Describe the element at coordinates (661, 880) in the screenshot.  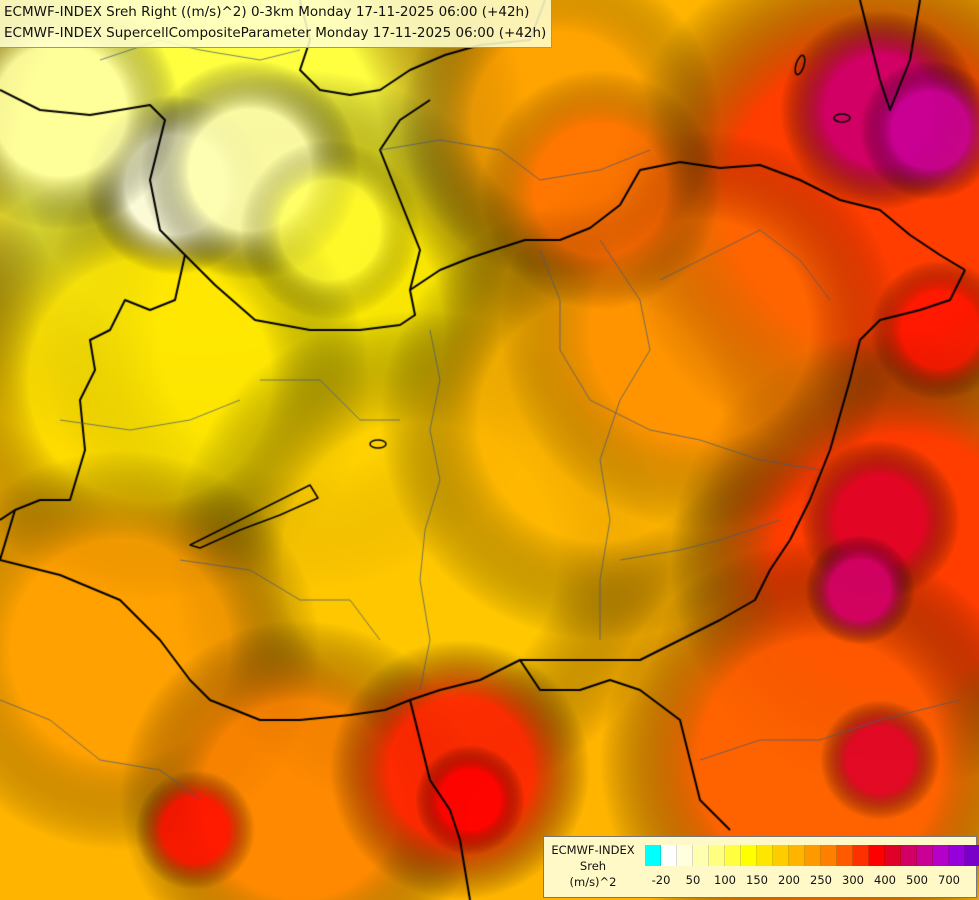
I see `legend-tick: -20` at that location.